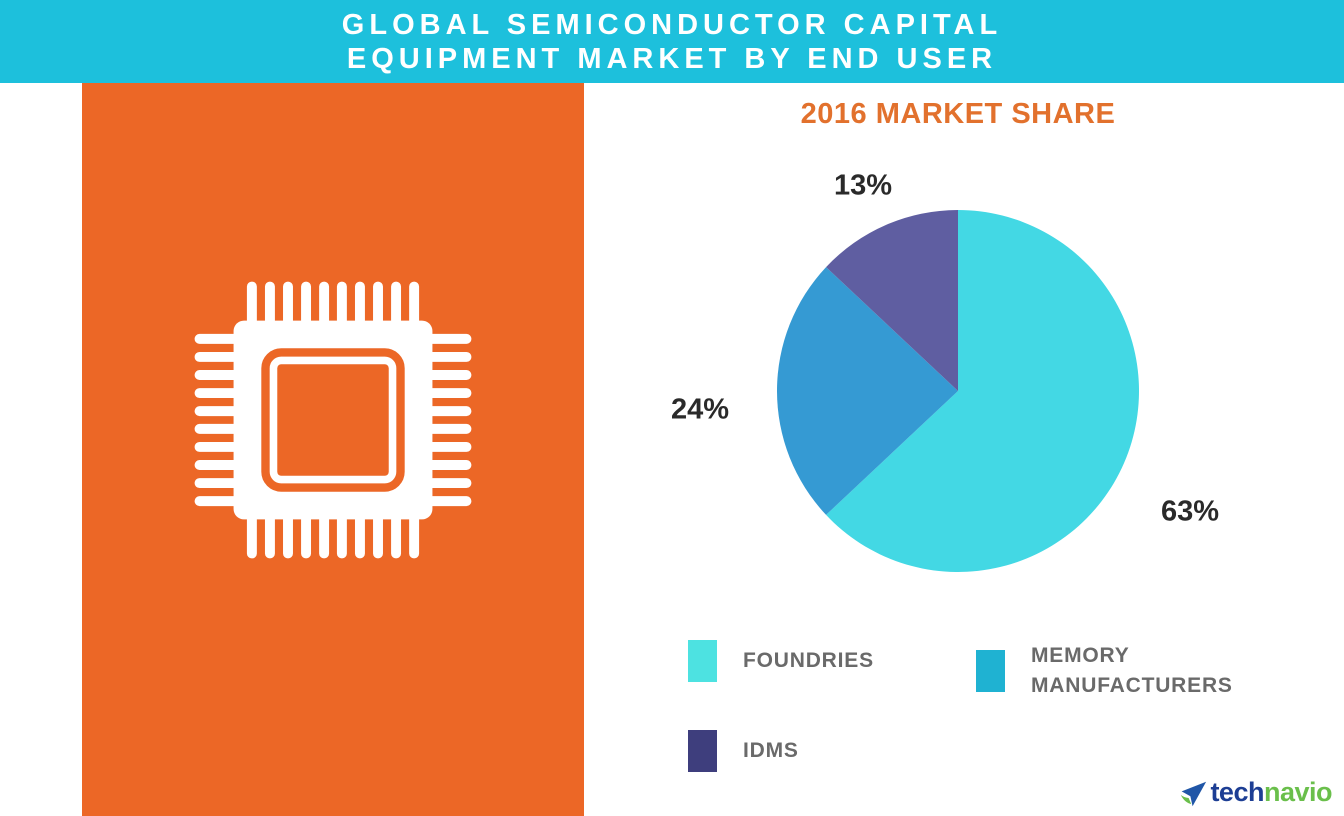 Image resolution: width=1344 pixels, height=816 pixels. Describe the element at coordinates (990, 671) in the screenshot. I see `legend-swatch-memory-manufacturers` at that location.